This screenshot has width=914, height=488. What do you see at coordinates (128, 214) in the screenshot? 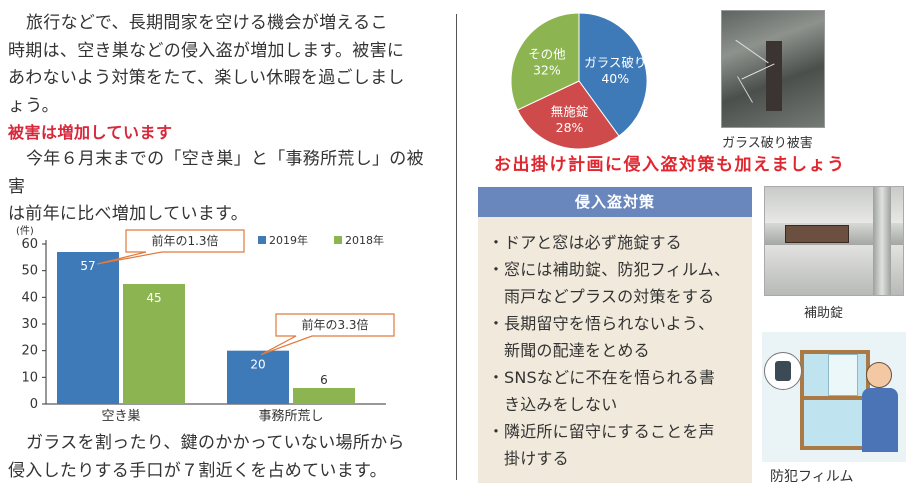
I see `increase-line-2: は前年に比べ増加しています。` at bounding box center [128, 214].